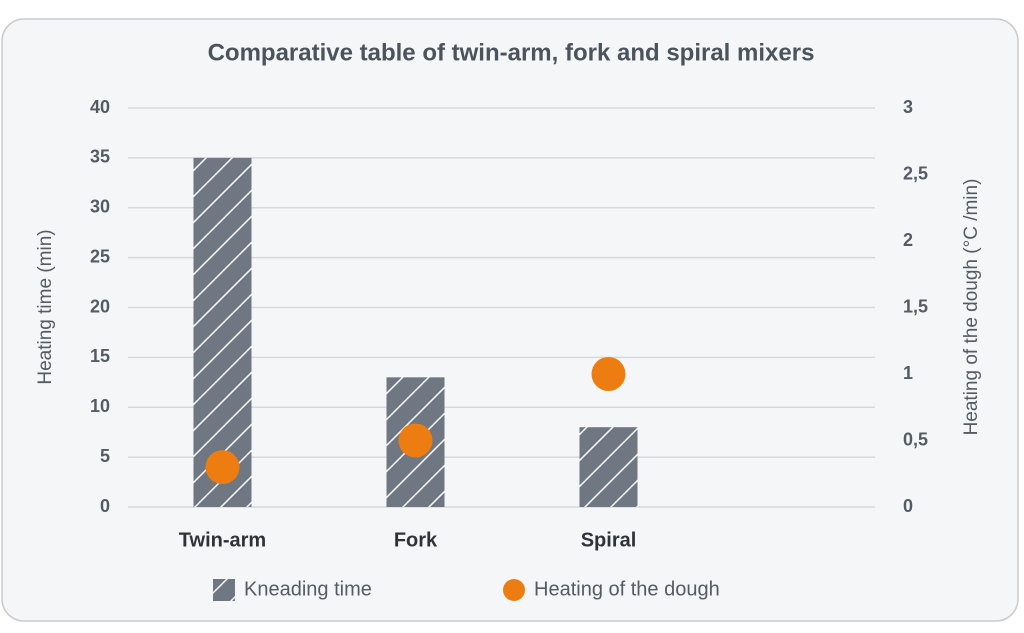 This screenshot has height=633, width=1024. Describe the element at coordinates (105, 506) in the screenshot. I see `y-tick-label: 0` at that location.